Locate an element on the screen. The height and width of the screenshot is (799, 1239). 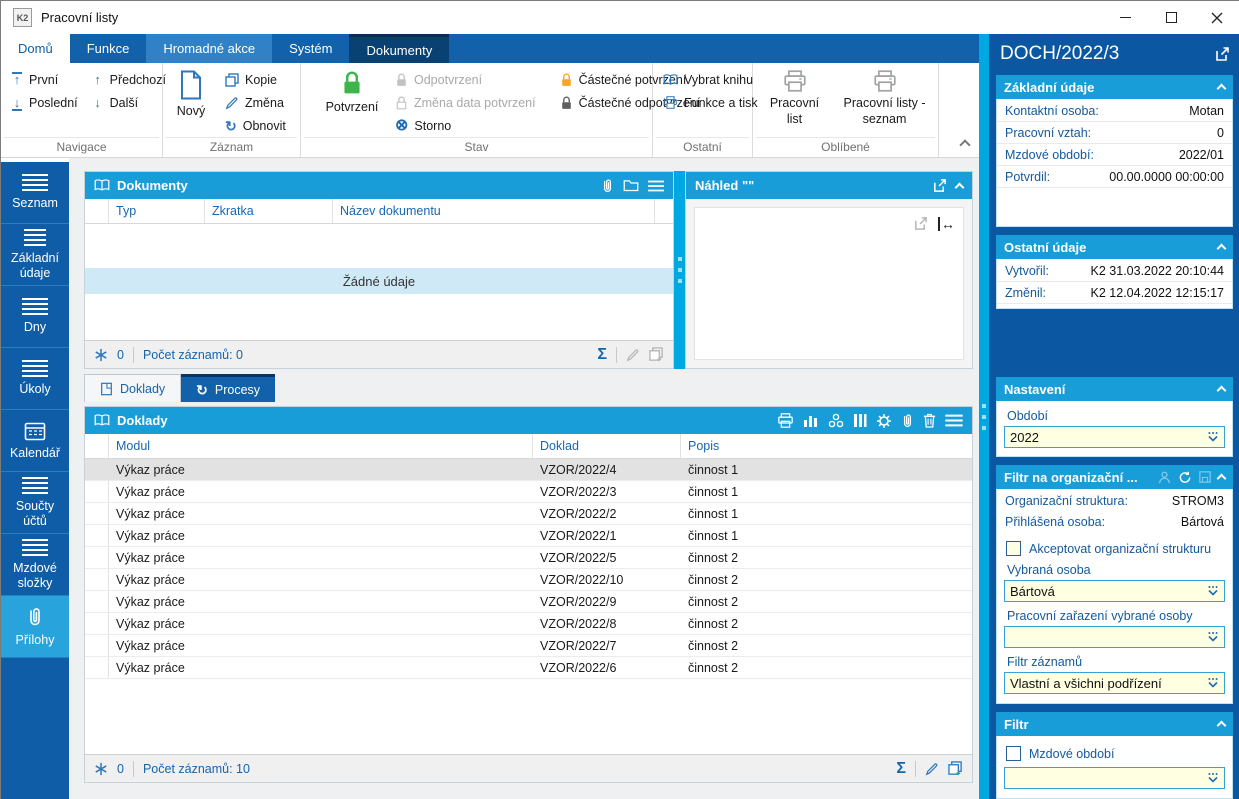
confirm-button: Potvrzení is located at coordinates (352, 102).